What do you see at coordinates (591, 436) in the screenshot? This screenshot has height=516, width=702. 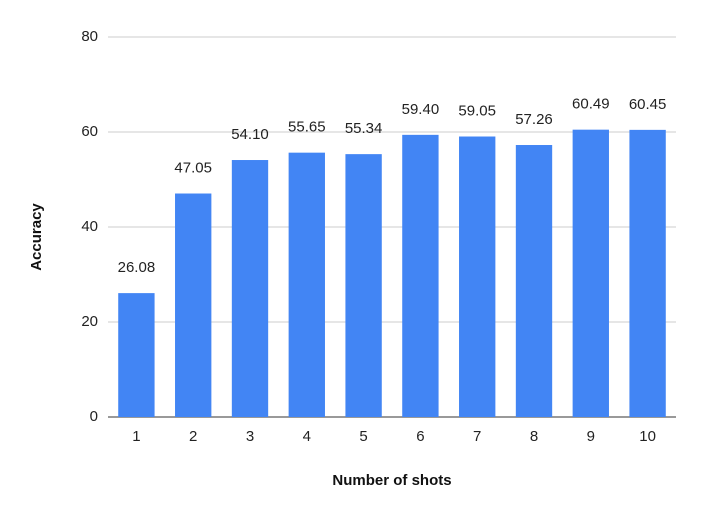 I see `x-tick-label: 9` at bounding box center [591, 436].